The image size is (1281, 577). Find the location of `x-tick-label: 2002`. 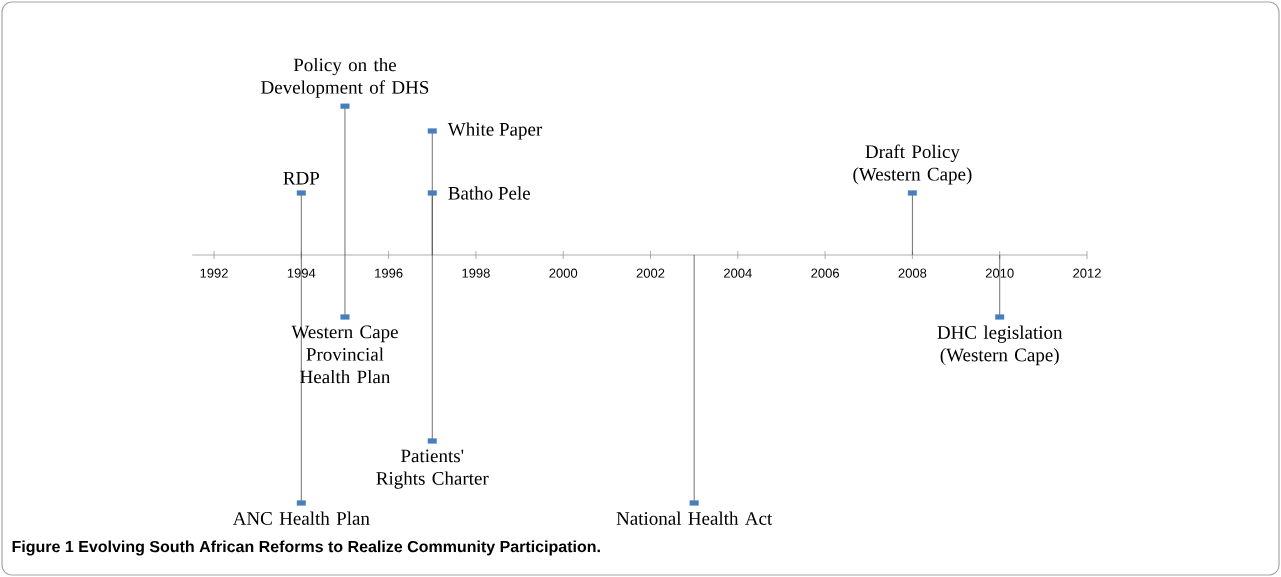

x-tick-label: 2002 is located at coordinates (650, 273).